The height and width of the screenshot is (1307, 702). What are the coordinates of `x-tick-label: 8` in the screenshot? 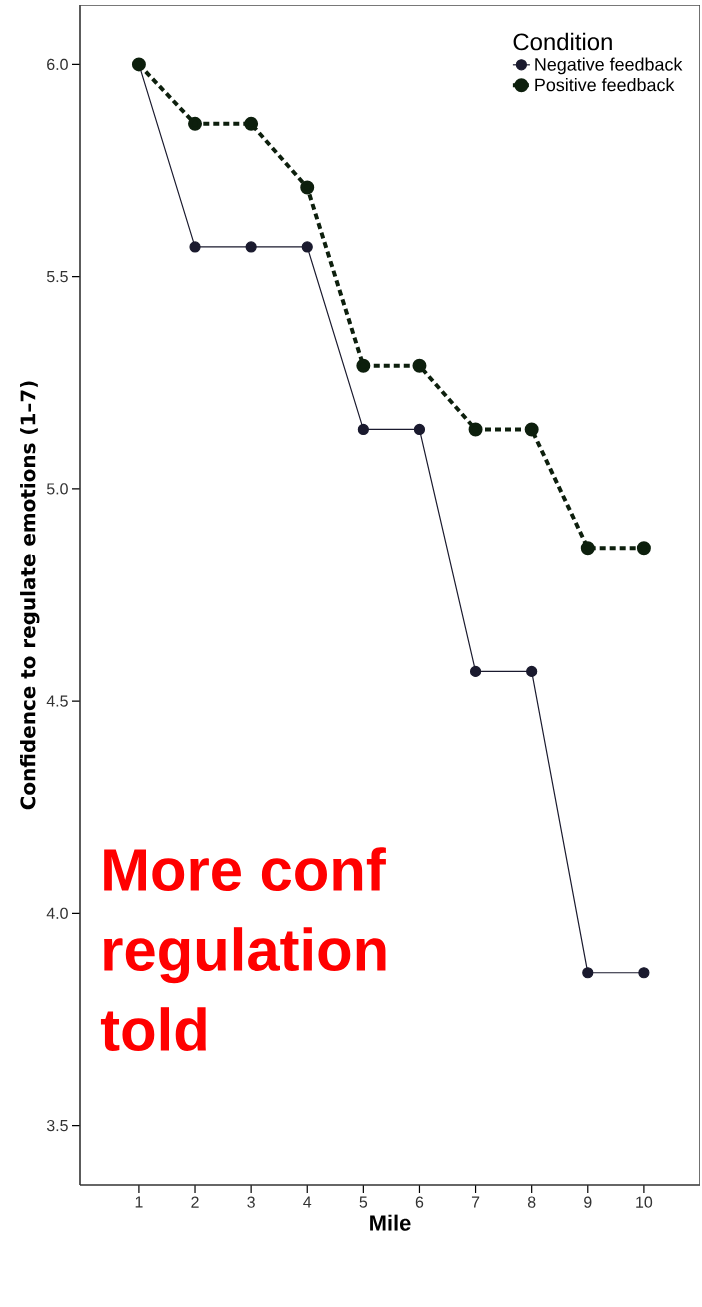 It's located at (531, 1202).